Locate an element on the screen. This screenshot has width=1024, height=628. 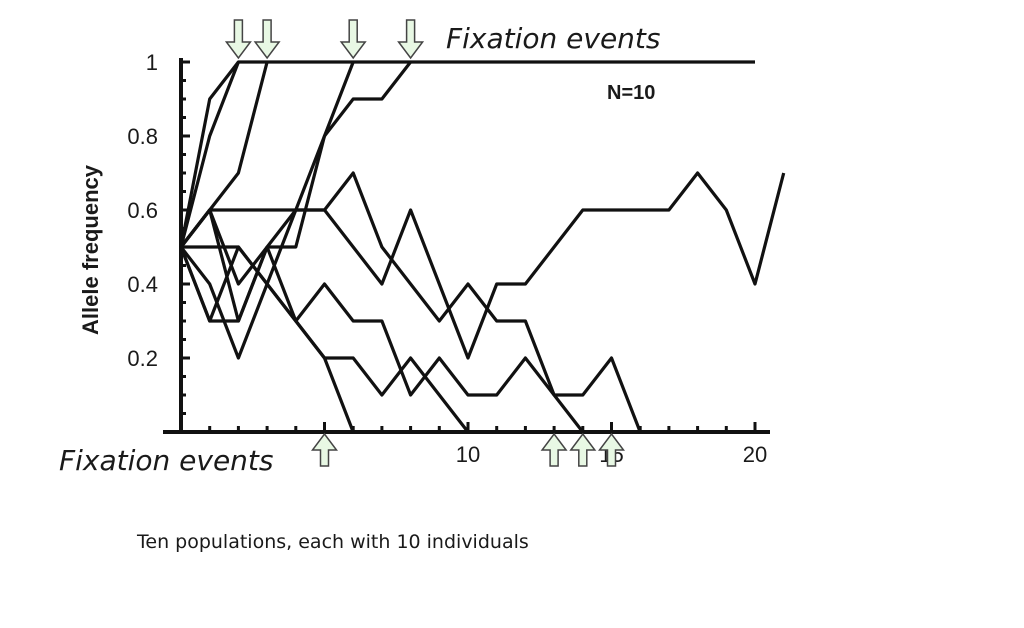
fixation-events-bottom-label: Fixation events is located at coordinates (166, 460).